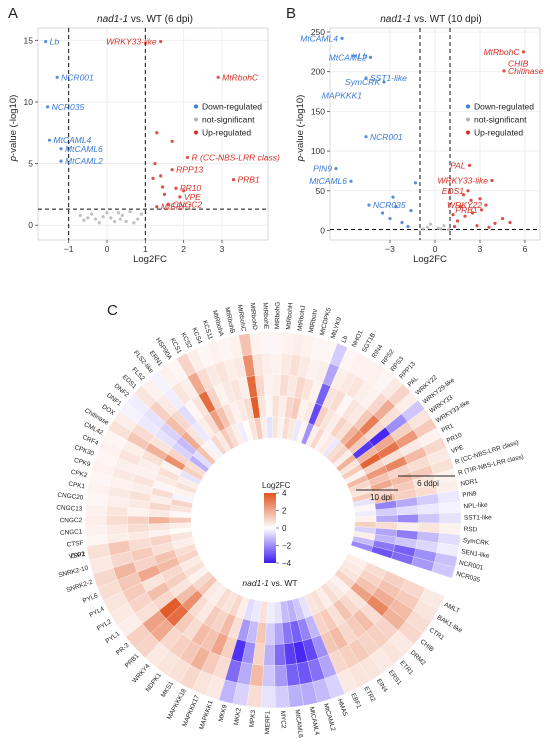 This screenshot has height=752, width=550. What do you see at coordinates (342, 95) in the screenshot?
I see `gene-annotation: MAPKKK1` at bounding box center [342, 95].